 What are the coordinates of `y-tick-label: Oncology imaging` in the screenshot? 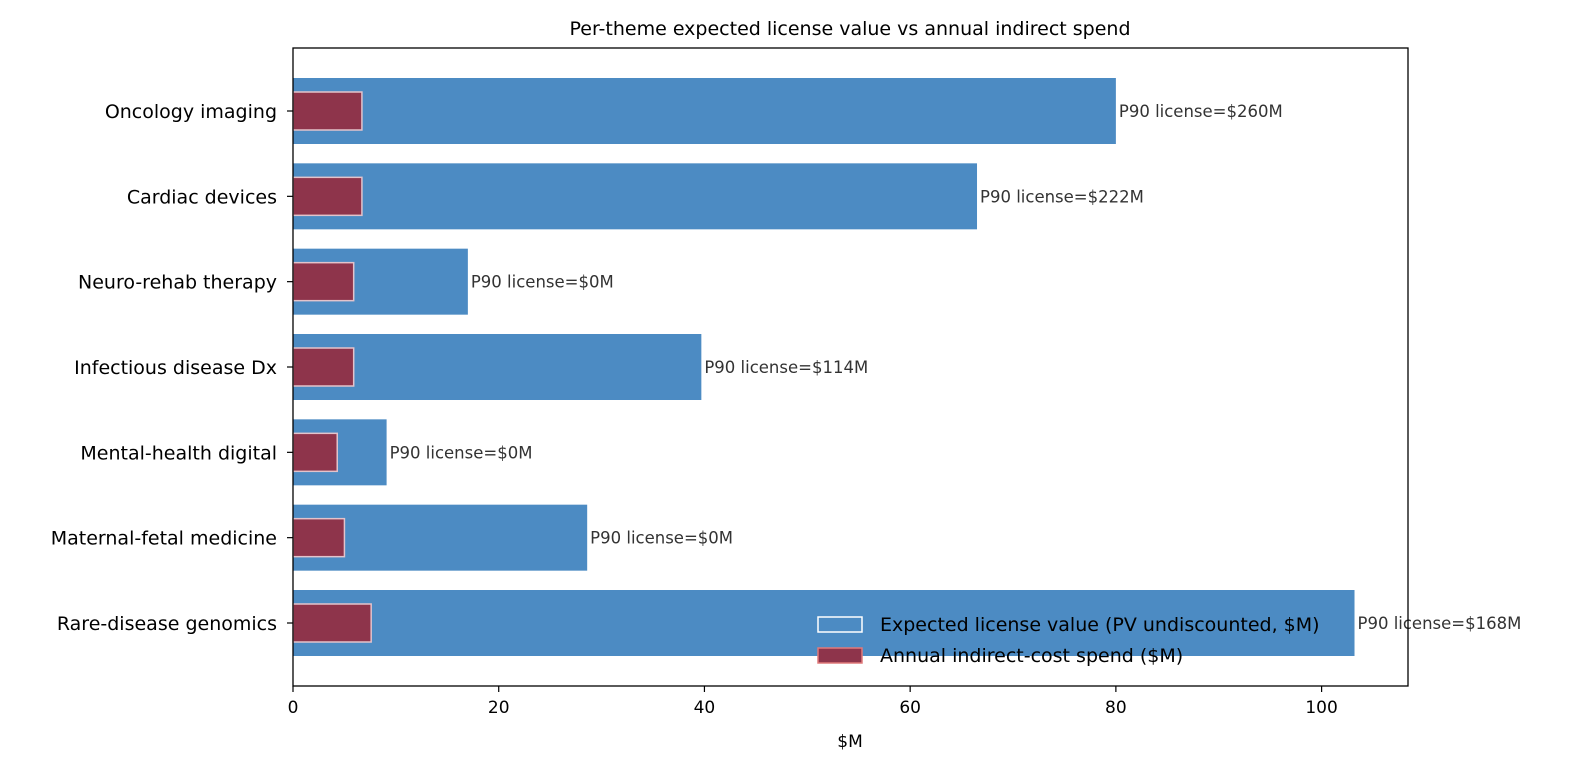 It's located at (191, 112).